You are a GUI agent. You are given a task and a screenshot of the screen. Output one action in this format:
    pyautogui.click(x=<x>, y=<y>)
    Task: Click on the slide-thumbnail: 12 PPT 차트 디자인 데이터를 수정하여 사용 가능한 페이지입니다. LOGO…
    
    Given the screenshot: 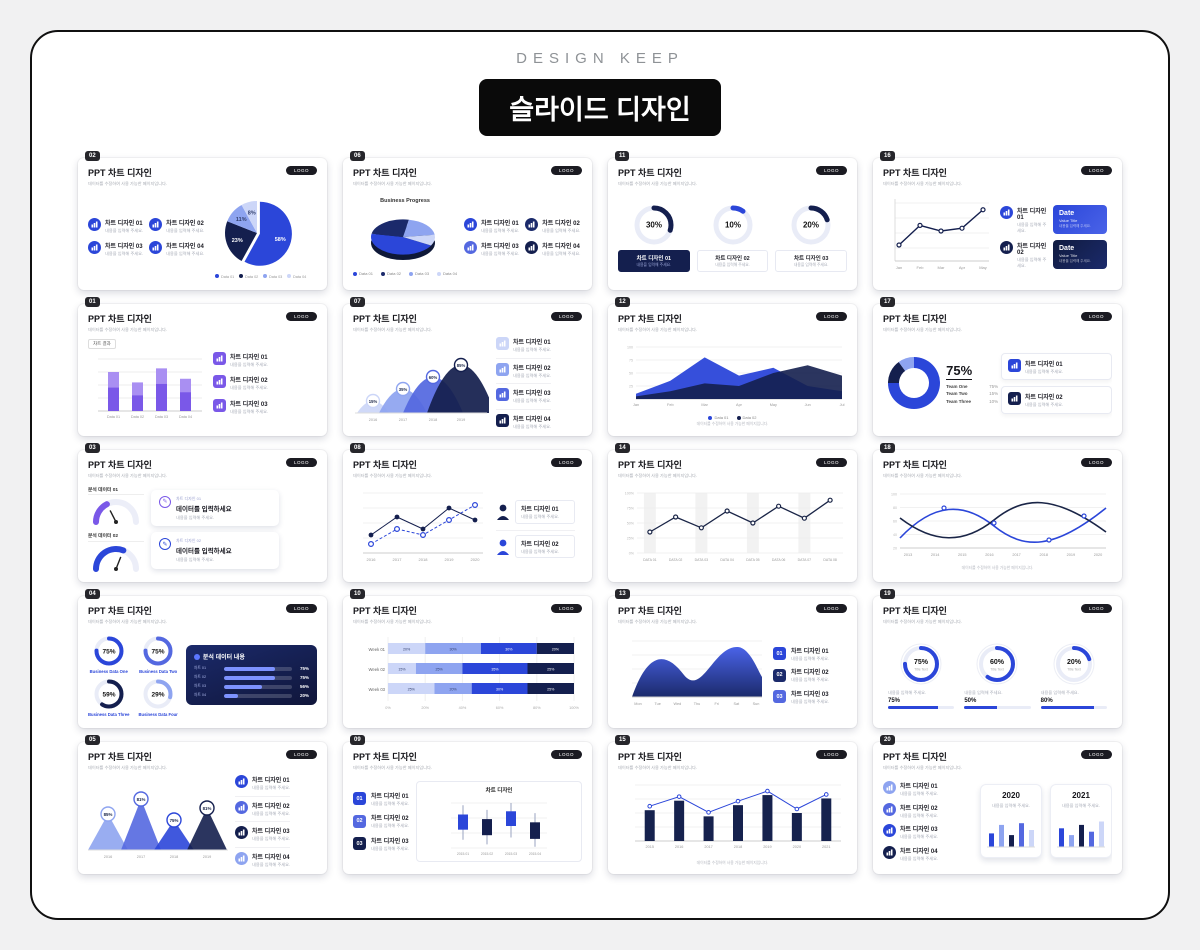 What is the action you would take?
    pyautogui.click(x=732, y=366)
    